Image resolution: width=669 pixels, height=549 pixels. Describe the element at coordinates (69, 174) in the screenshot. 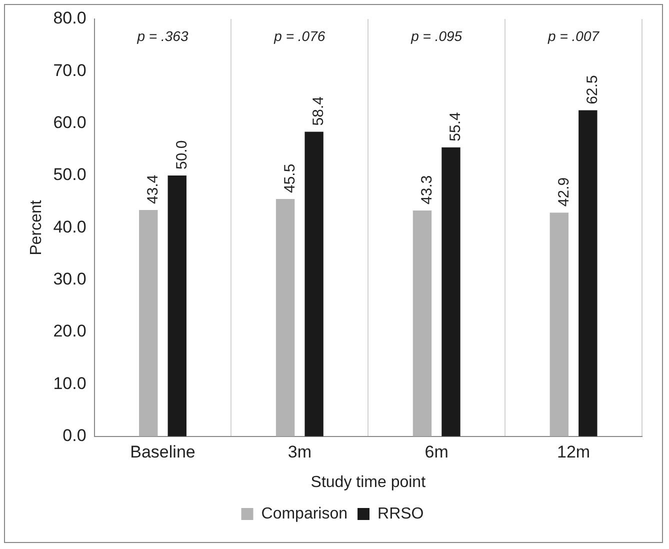

I see `y-tick-label: 50.0` at that location.